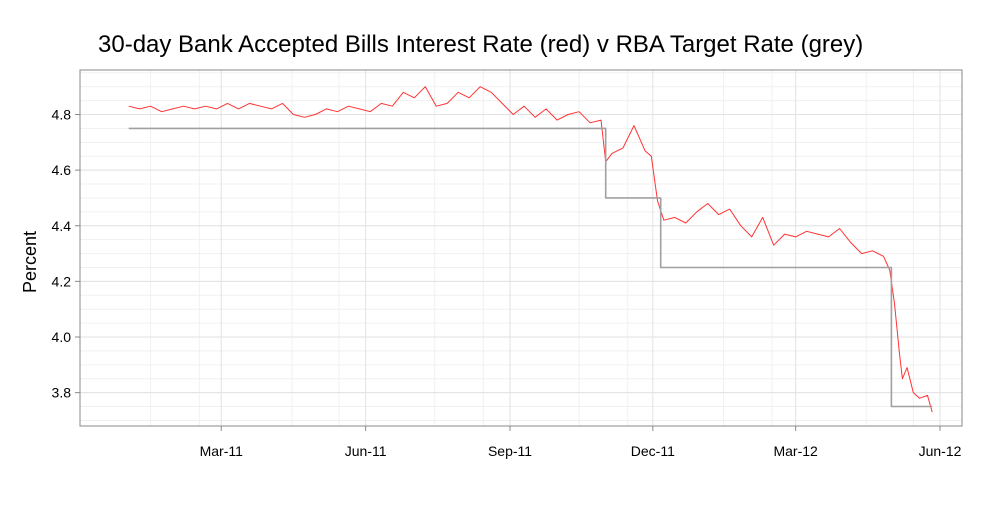  What do you see at coordinates (366, 451) in the screenshot?
I see `x-tick-label: Jun-11` at bounding box center [366, 451].